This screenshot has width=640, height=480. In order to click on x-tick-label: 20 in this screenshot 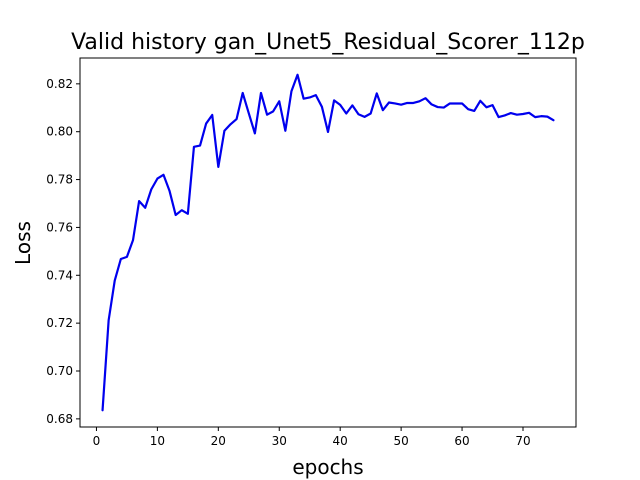, I will do `click(218, 441)`.